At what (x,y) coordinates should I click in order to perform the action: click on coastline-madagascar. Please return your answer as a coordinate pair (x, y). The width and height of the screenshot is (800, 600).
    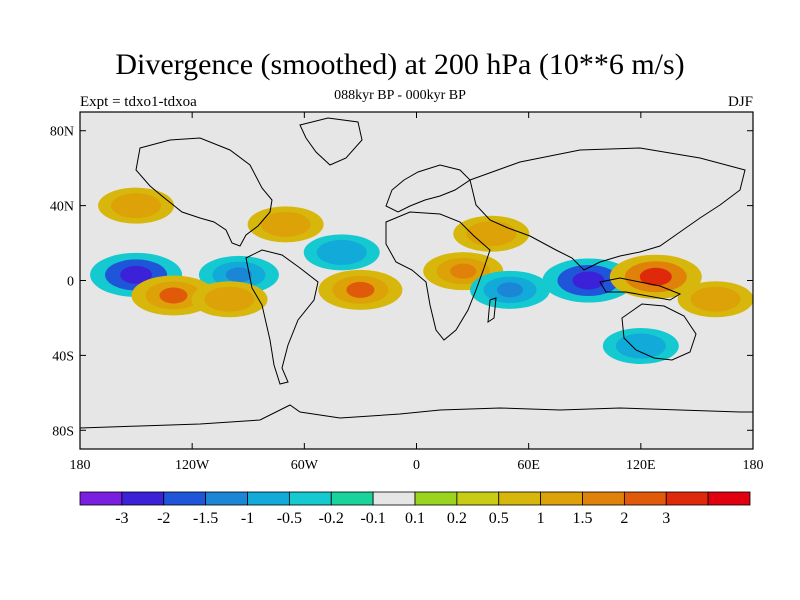
    Looking at the image, I should click on (492, 310).